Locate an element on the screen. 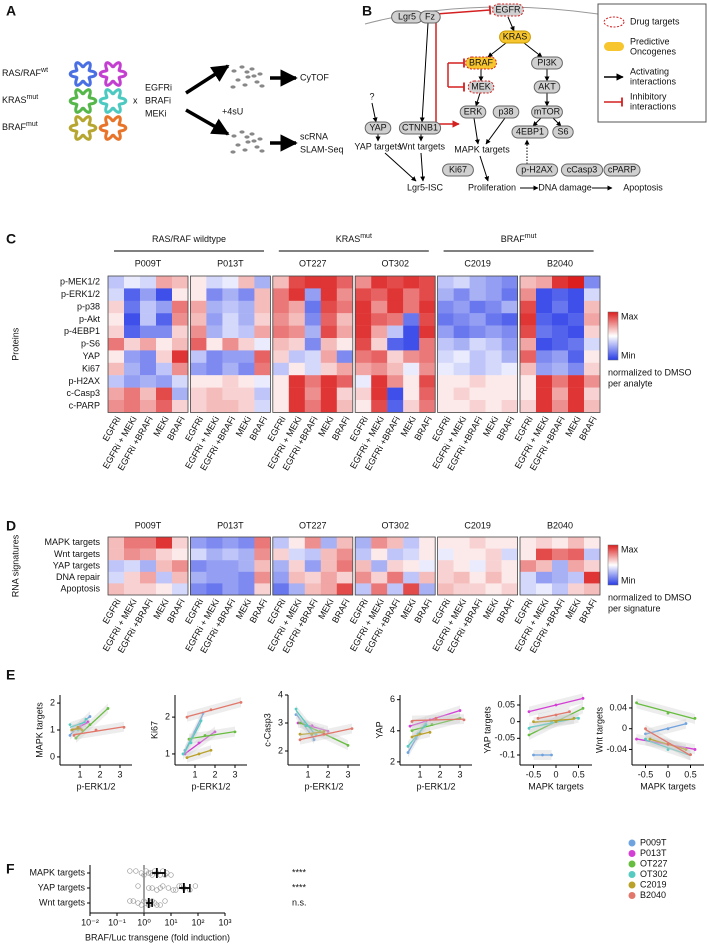  fit-line is located at coordinates (668, 743).